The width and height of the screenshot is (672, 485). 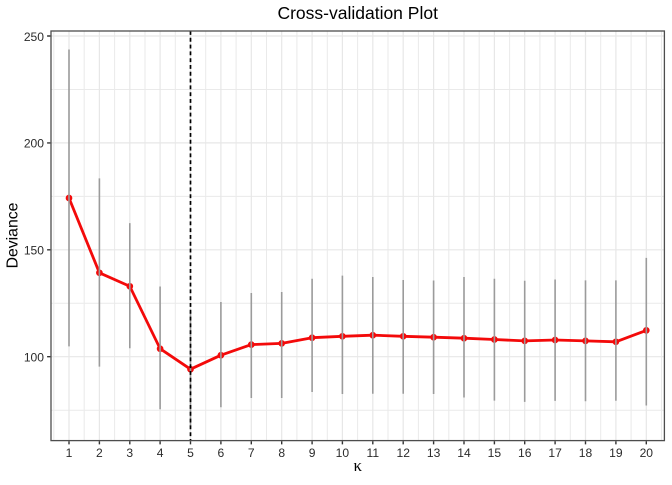 What do you see at coordinates (343, 453) in the screenshot?
I see `svg-text: 10` at bounding box center [343, 453].